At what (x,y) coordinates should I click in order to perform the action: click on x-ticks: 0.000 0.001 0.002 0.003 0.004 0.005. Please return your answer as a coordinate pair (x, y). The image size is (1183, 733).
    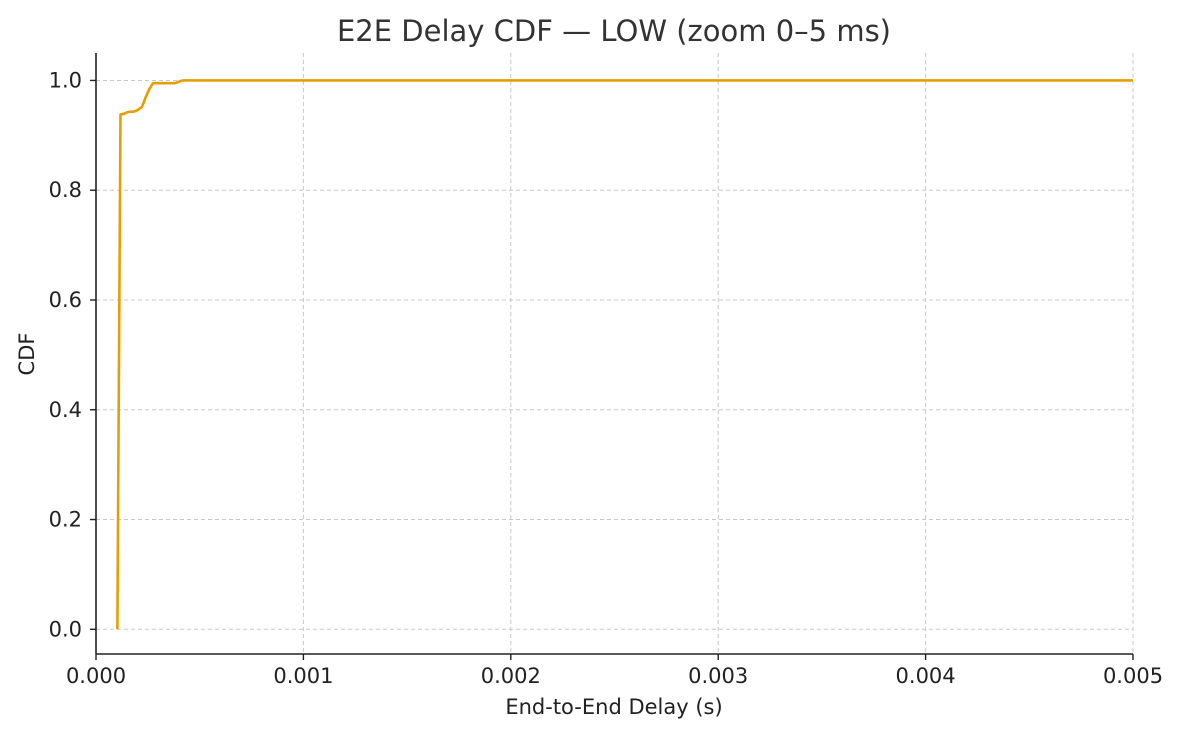
    Looking at the image, I should click on (614, 671).